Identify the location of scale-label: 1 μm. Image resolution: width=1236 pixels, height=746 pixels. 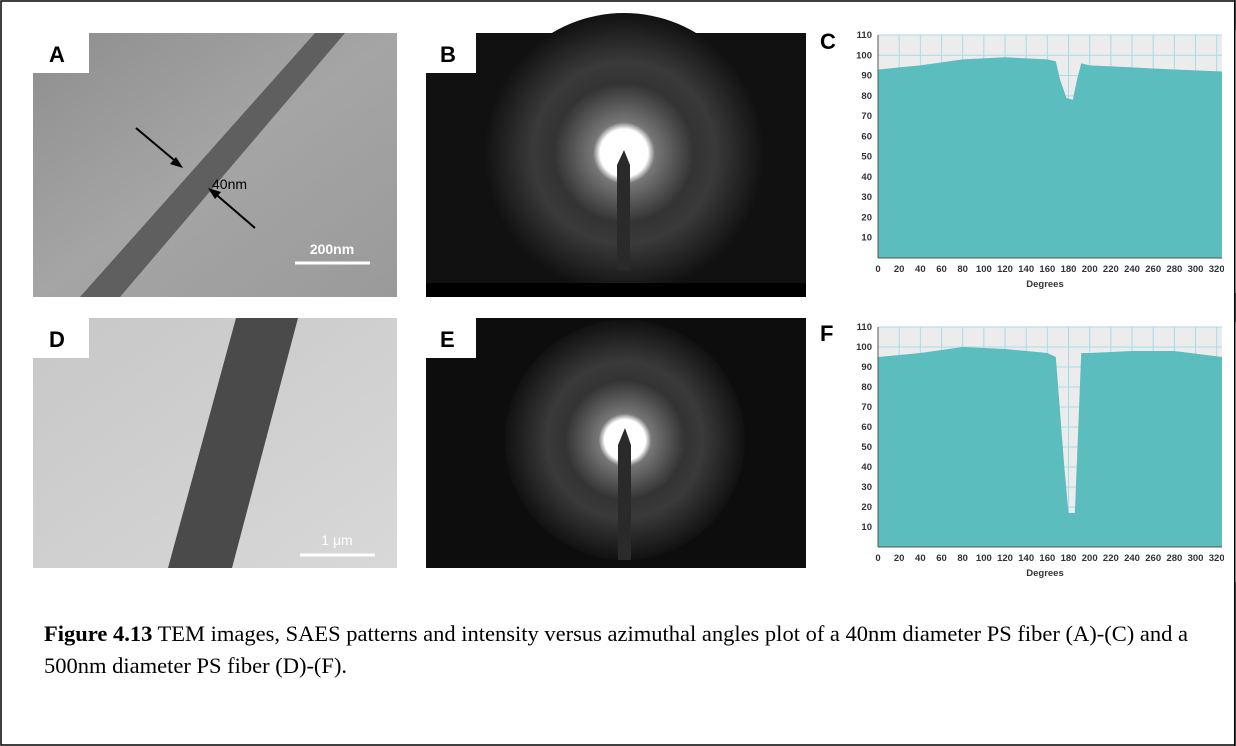
(336, 540).